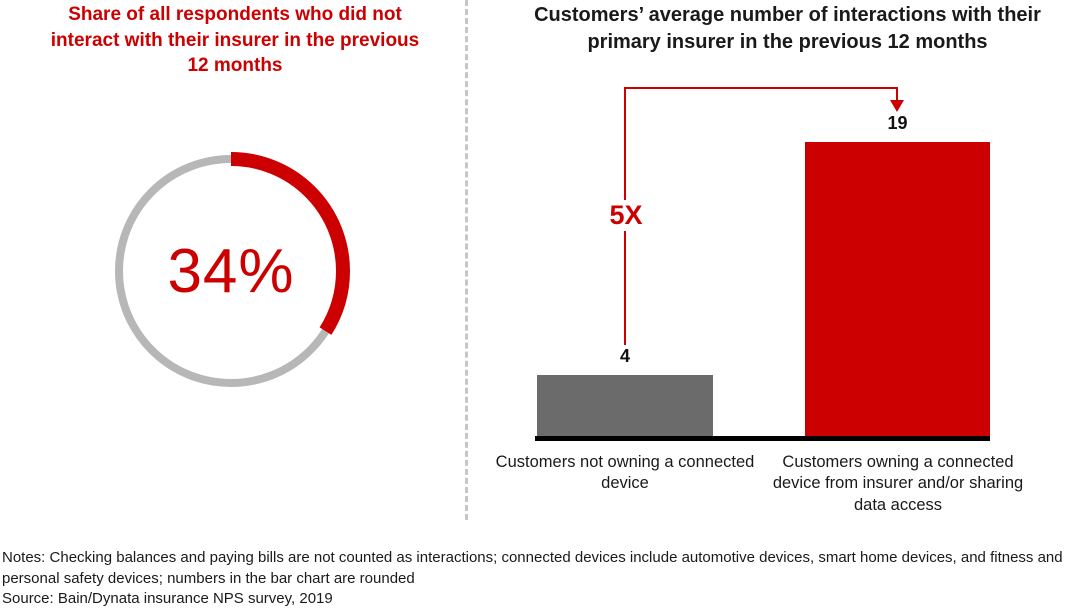 This screenshot has height=612, width=1080. I want to click on annotation-horizontal-line, so click(760, 88).